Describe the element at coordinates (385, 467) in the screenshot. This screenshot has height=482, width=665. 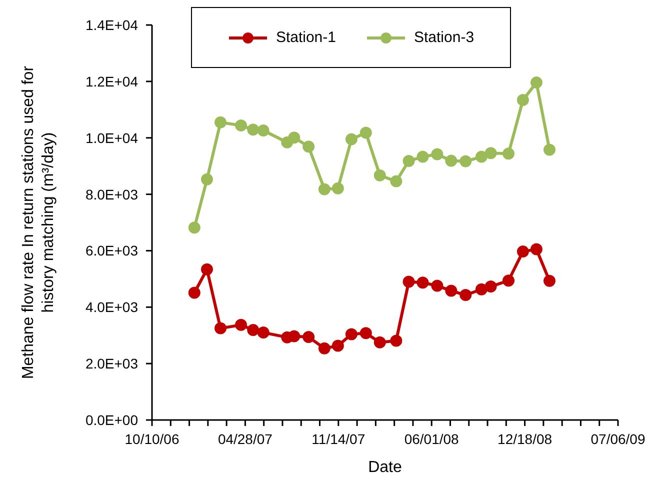
I see `x-axis-title: Date` at that location.